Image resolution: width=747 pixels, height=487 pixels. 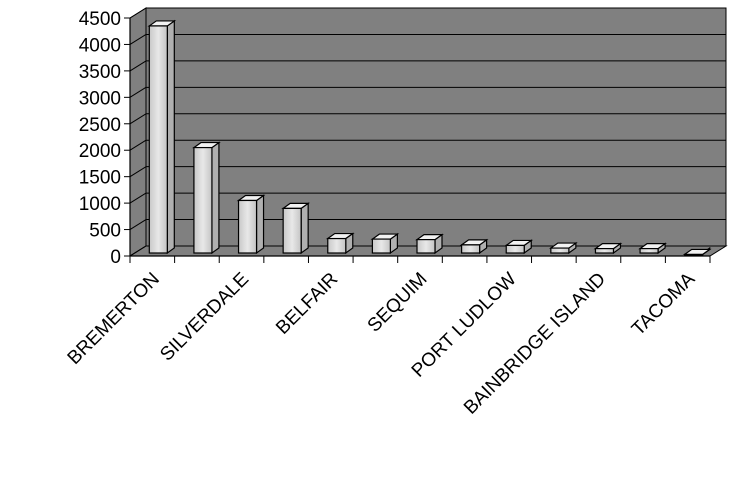 I want to click on y-tick-label: 500, so click(x=105, y=231).